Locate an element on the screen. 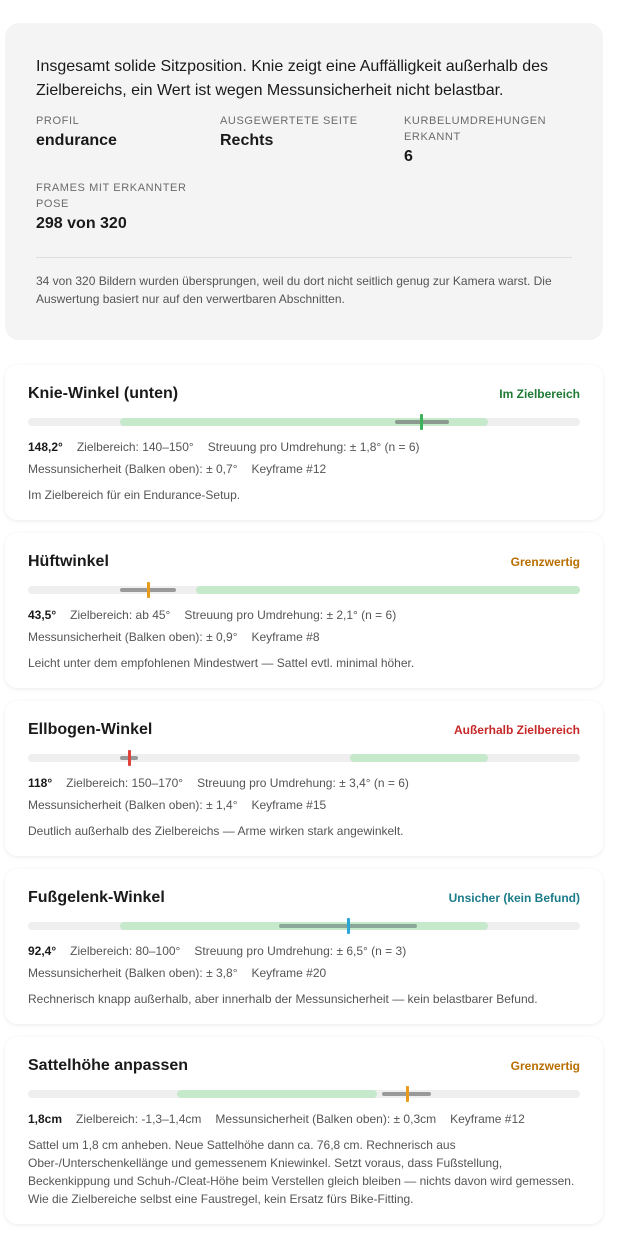 This screenshot has width=625, height=1237. metric-uncertainty: Messunsicherheit (Balken oben): ± 0,3cm is located at coordinates (326, 1119).